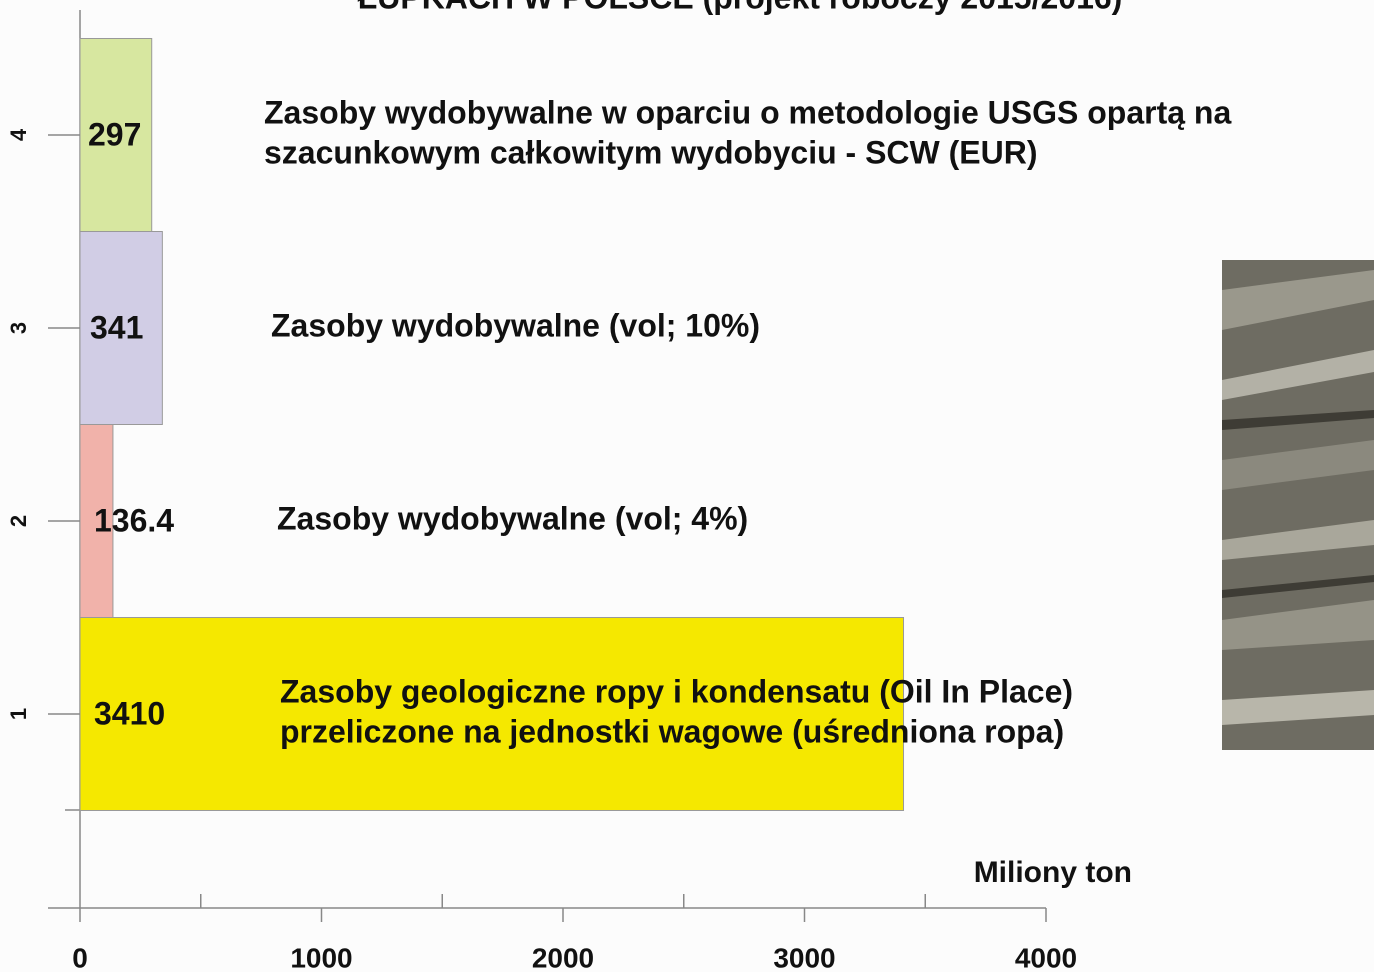 Image resolution: width=1374 pixels, height=972 pixels. What do you see at coordinates (1053, 872) in the screenshot?
I see `x-axis-label: Miliony ton` at bounding box center [1053, 872].